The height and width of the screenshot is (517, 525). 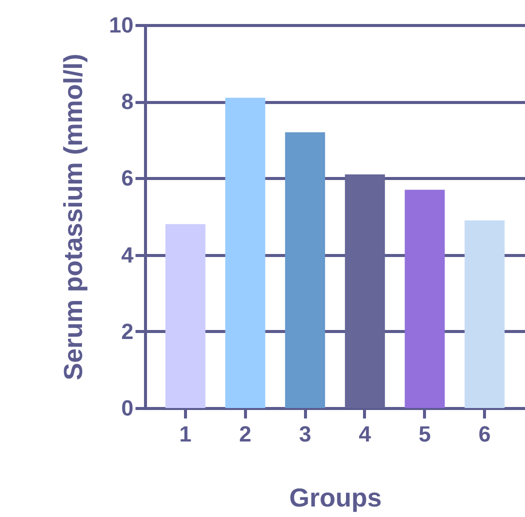 What do you see at coordinates (121, 25) in the screenshot?
I see `y-tick-label: 10` at bounding box center [121, 25].